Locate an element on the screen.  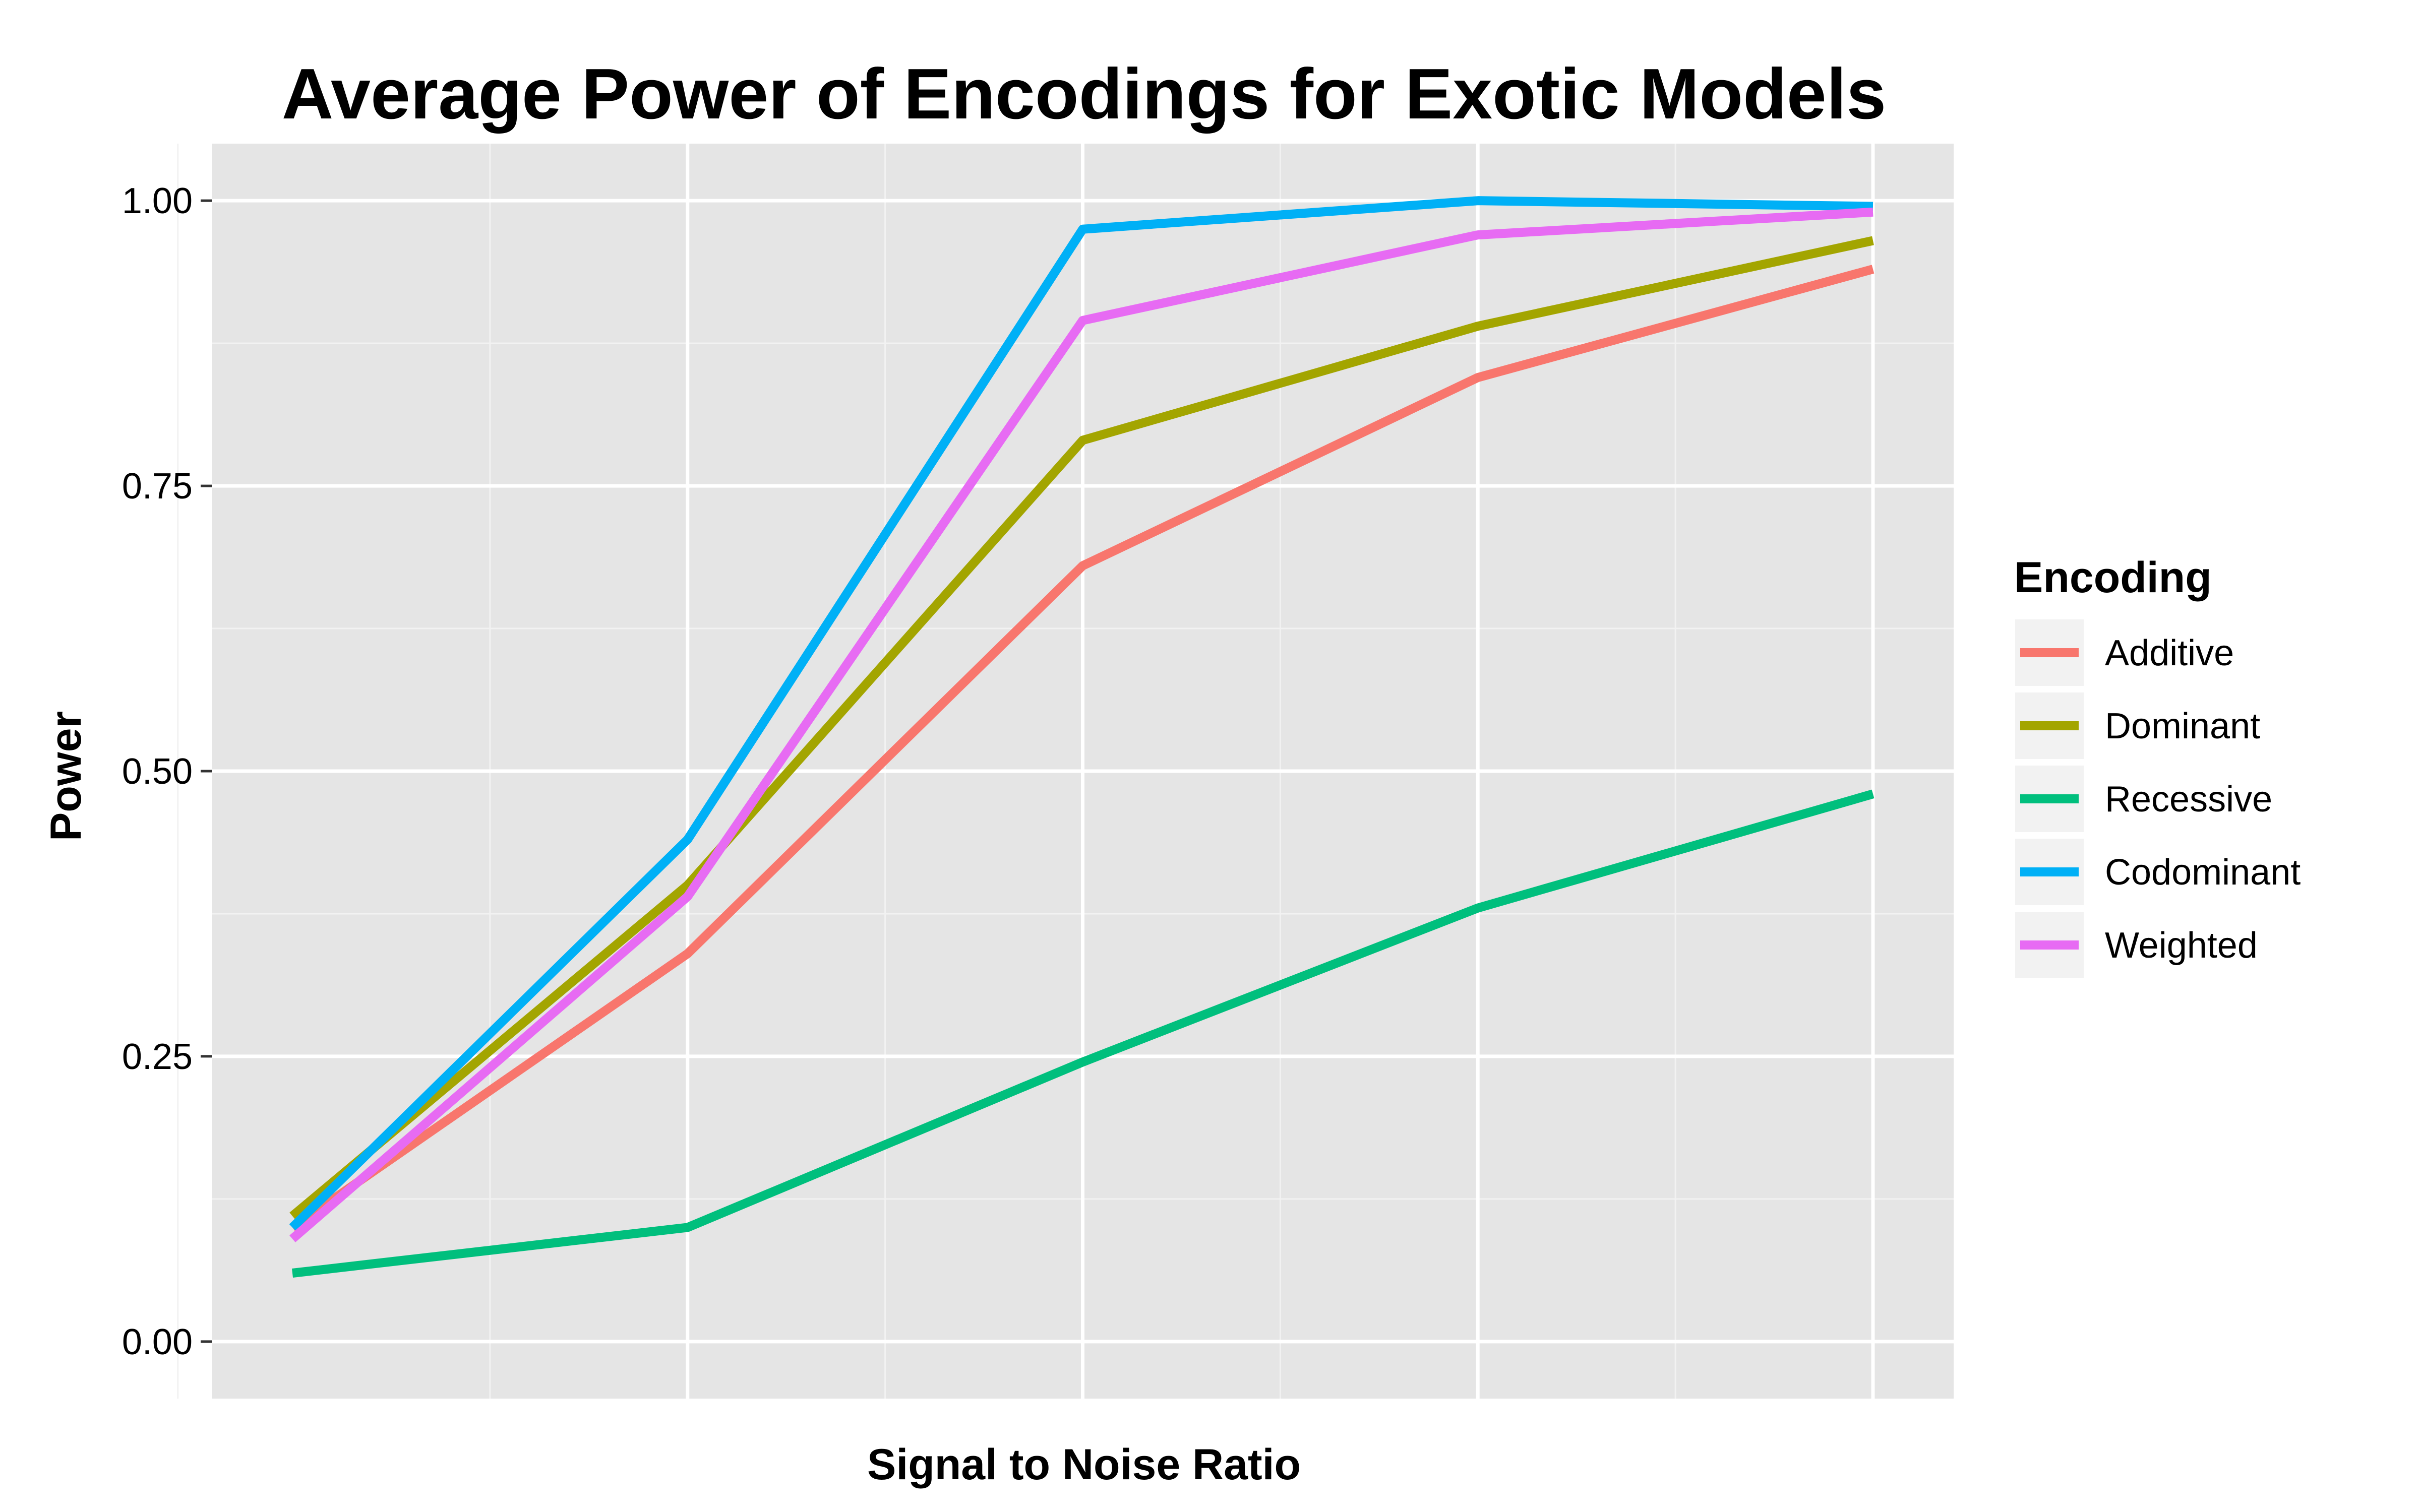
legend-label: Codominant is located at coordinates (2203, 872).